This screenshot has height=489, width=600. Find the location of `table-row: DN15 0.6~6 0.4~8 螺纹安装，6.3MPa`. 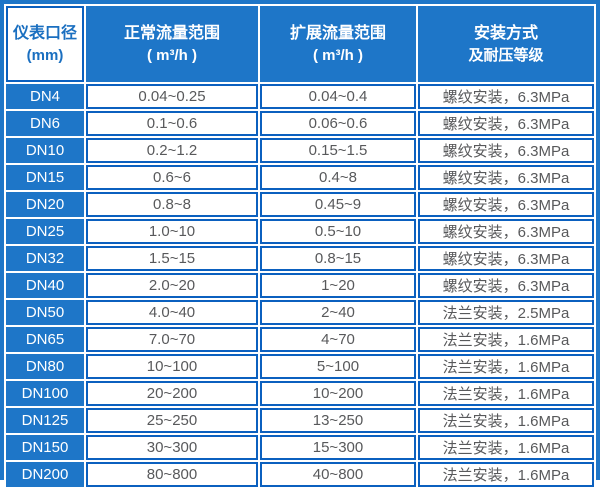

table-row: DN15 0.6~6 0.4~8 螺纹安装，6.3MPa is located at coordinates (300, 177).